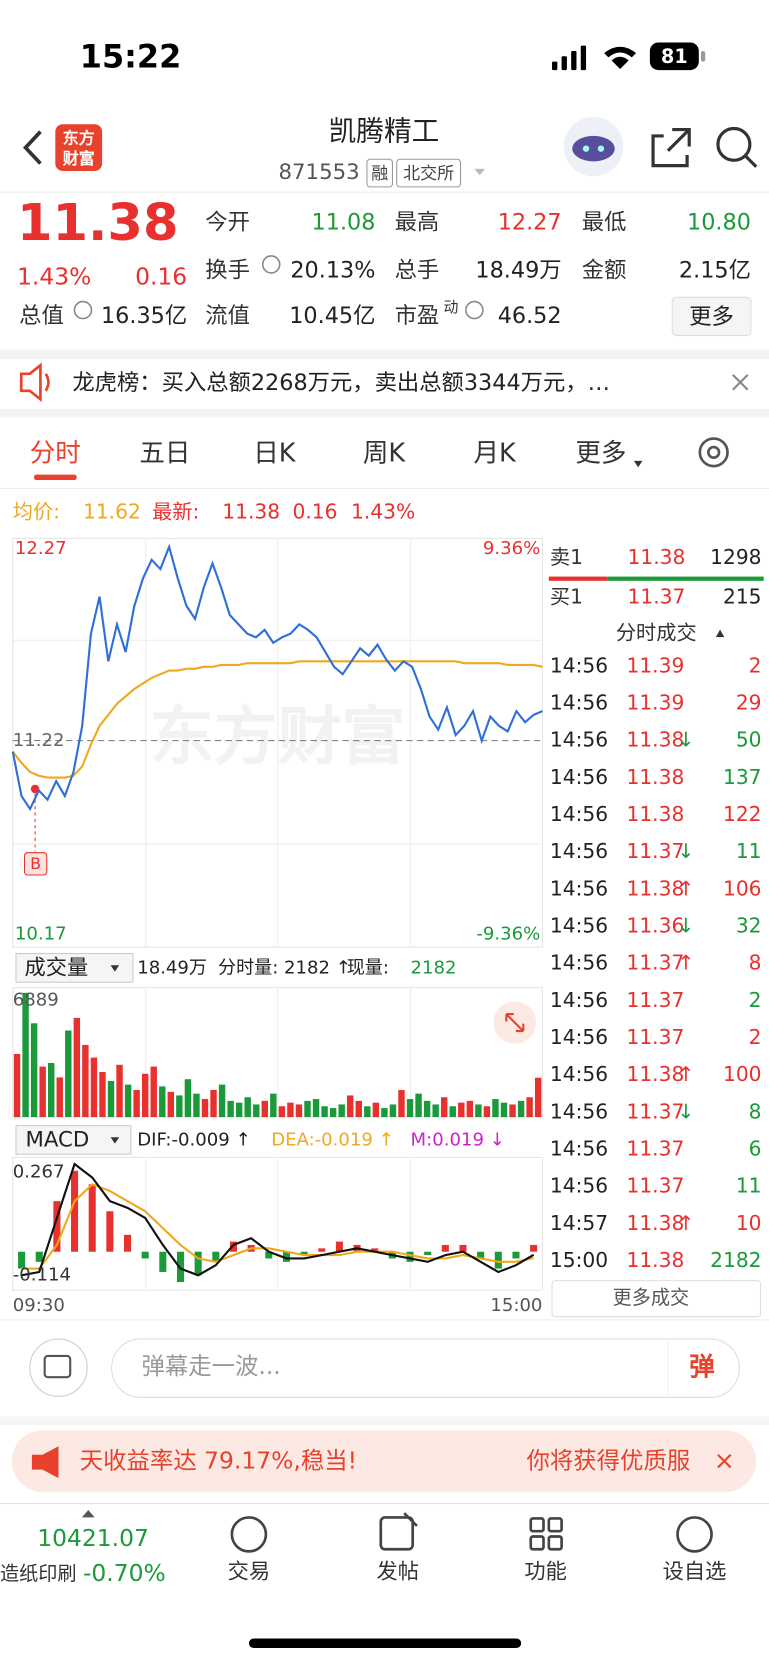 The height and width of the screenshot is (1665, 769). I want to click on time-label: 09:30, so click(39, 1305).